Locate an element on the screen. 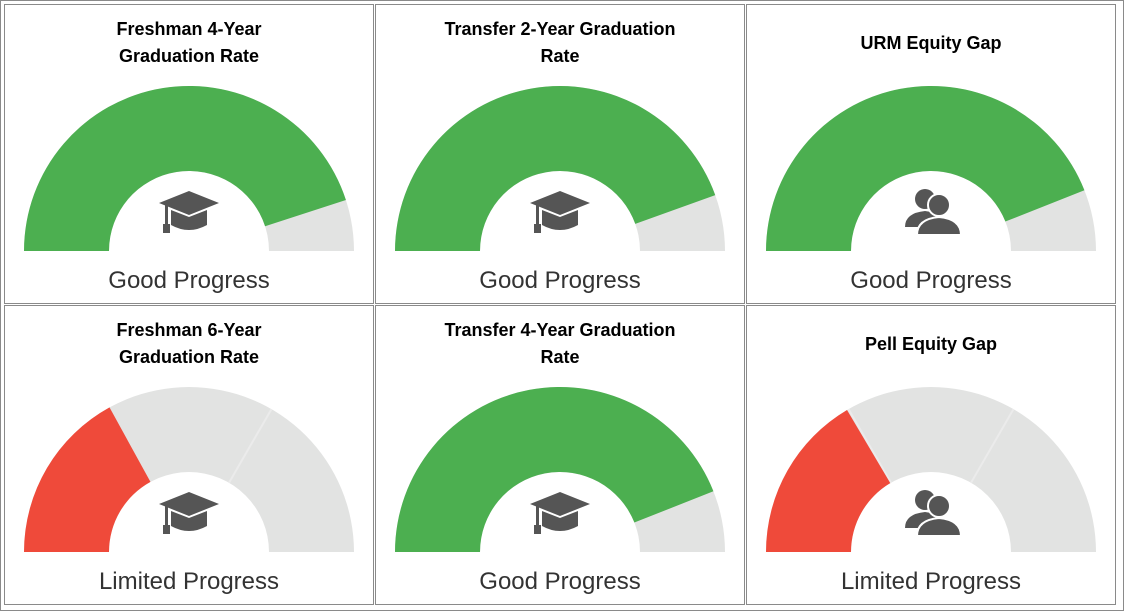 The width and height of the screenshot is (1124, 611). gauge-title: Freshman 6-Year Graduation Rate is located at coordinates (189, 343).